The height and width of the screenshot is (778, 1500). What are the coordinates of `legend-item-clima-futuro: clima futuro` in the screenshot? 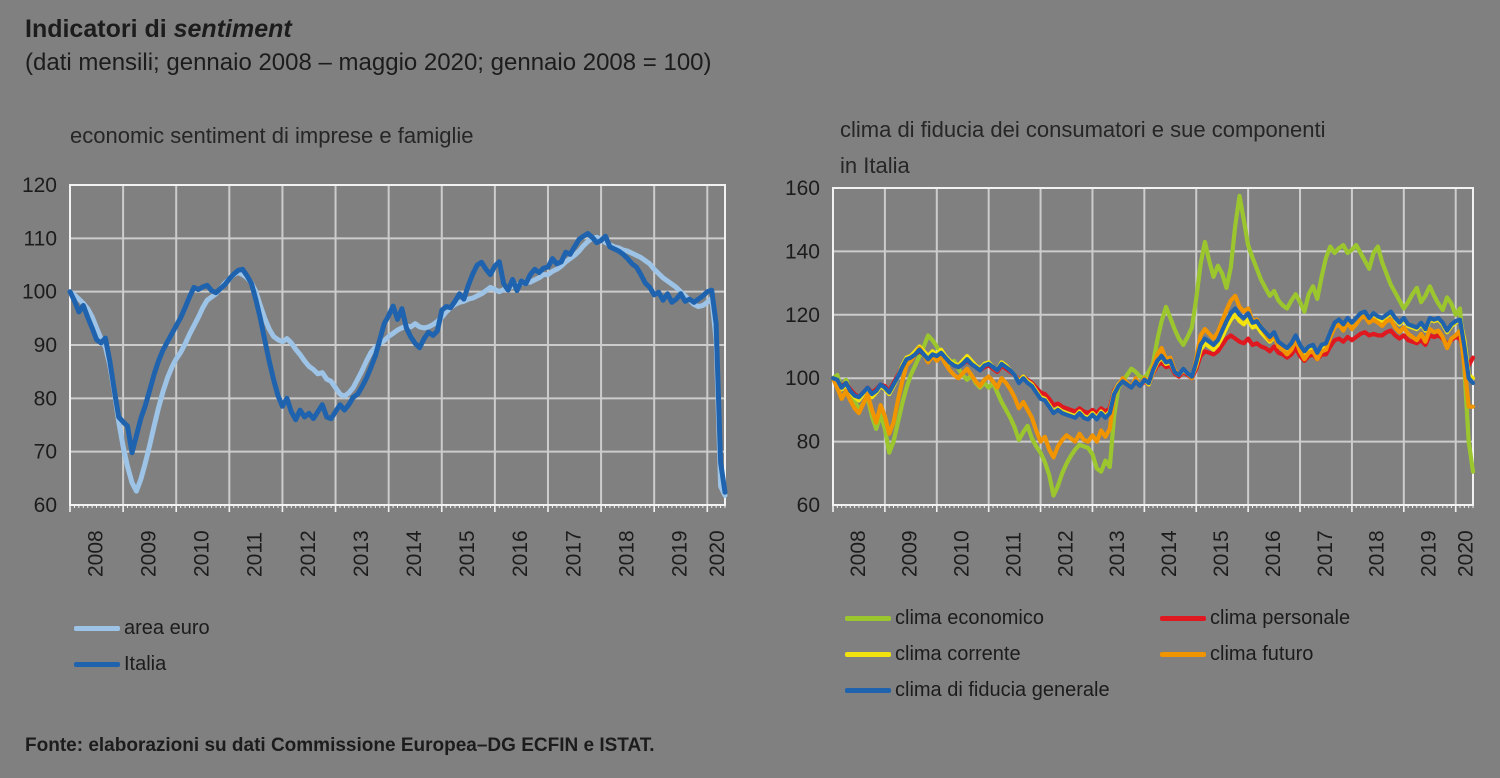 It's located at (1255, 654).